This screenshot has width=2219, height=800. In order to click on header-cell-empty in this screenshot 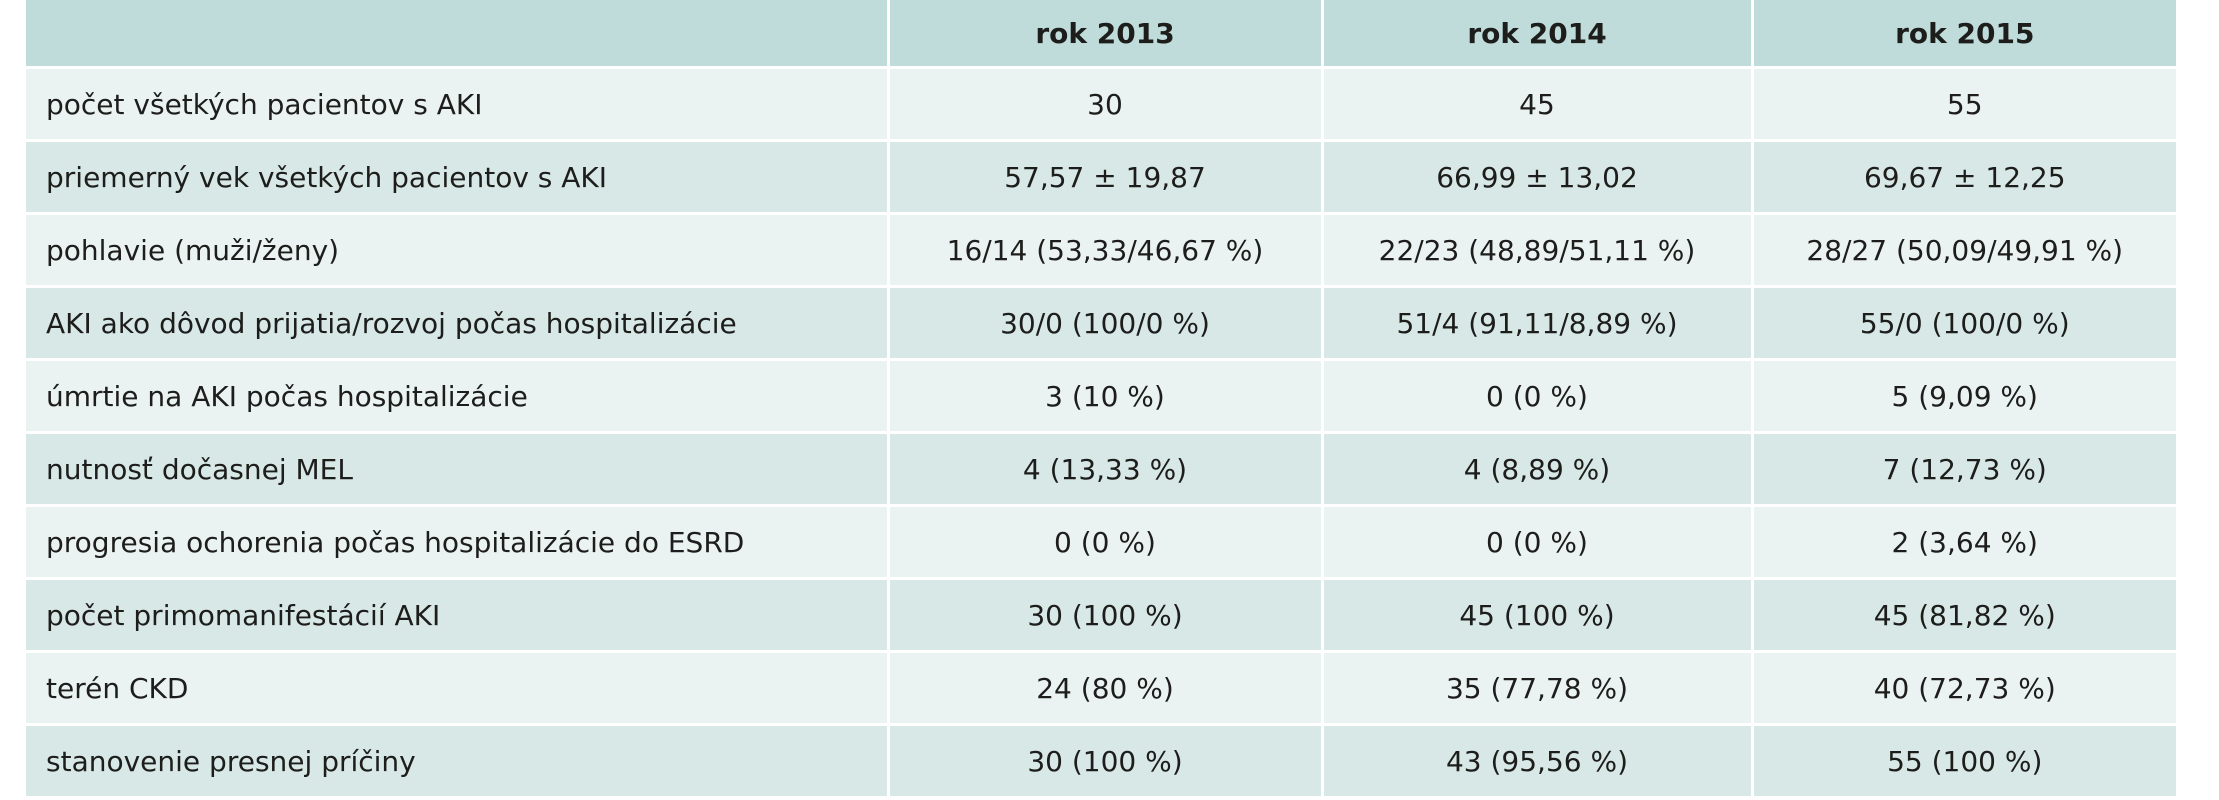, I will do `click(458, 34)`.